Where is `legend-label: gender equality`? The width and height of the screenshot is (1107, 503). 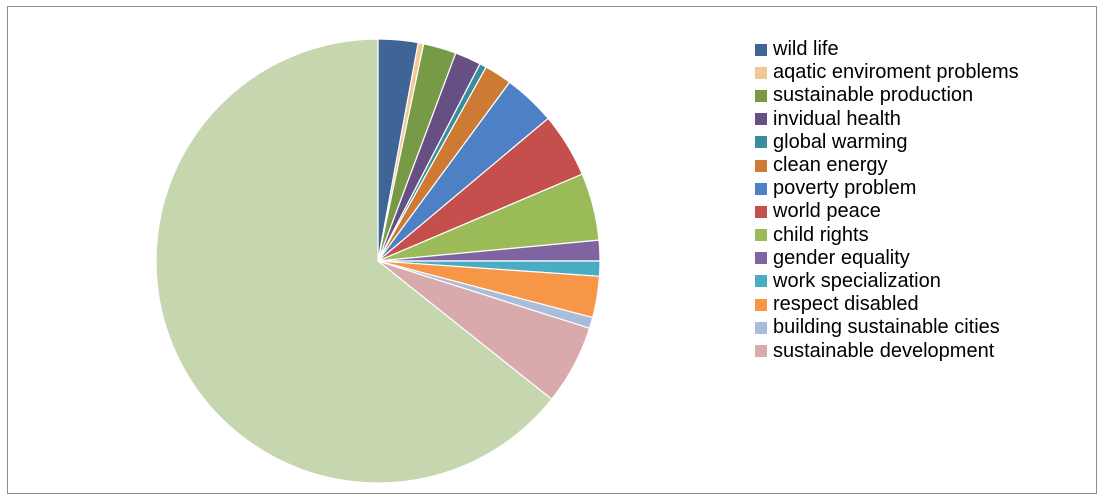
legend-label: gender equality is located at coordinates (841, 257).